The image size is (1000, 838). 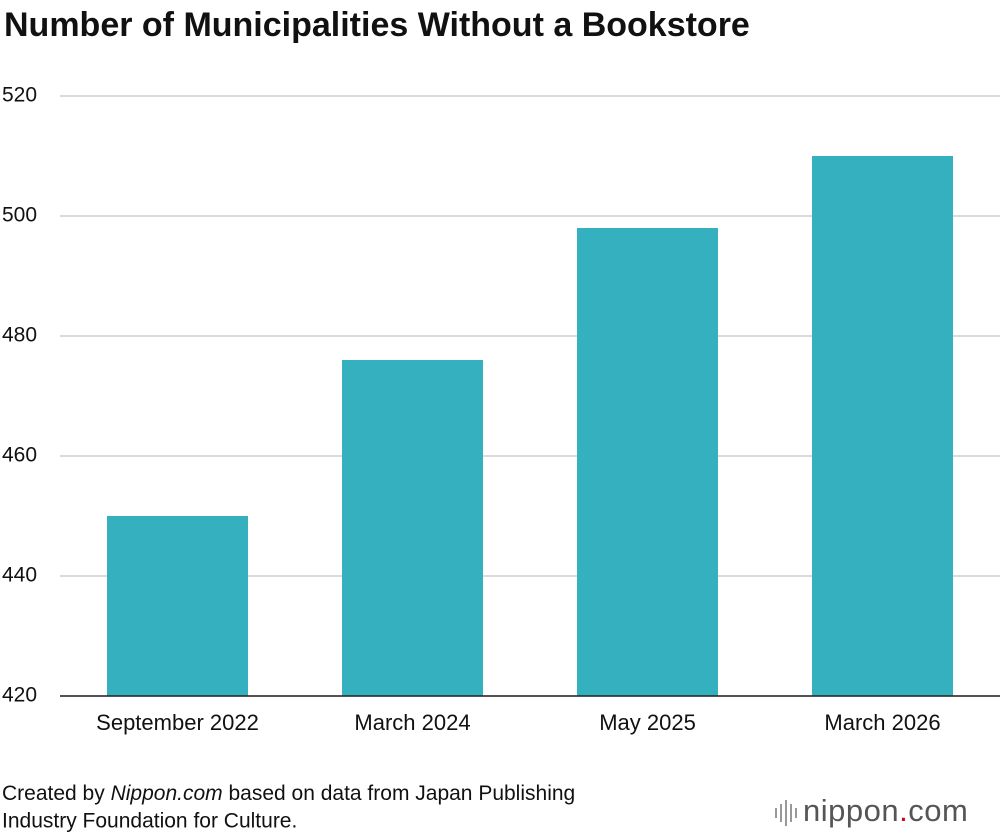 I want to click on y-tick-label: 480, so click(x=19, y=335).